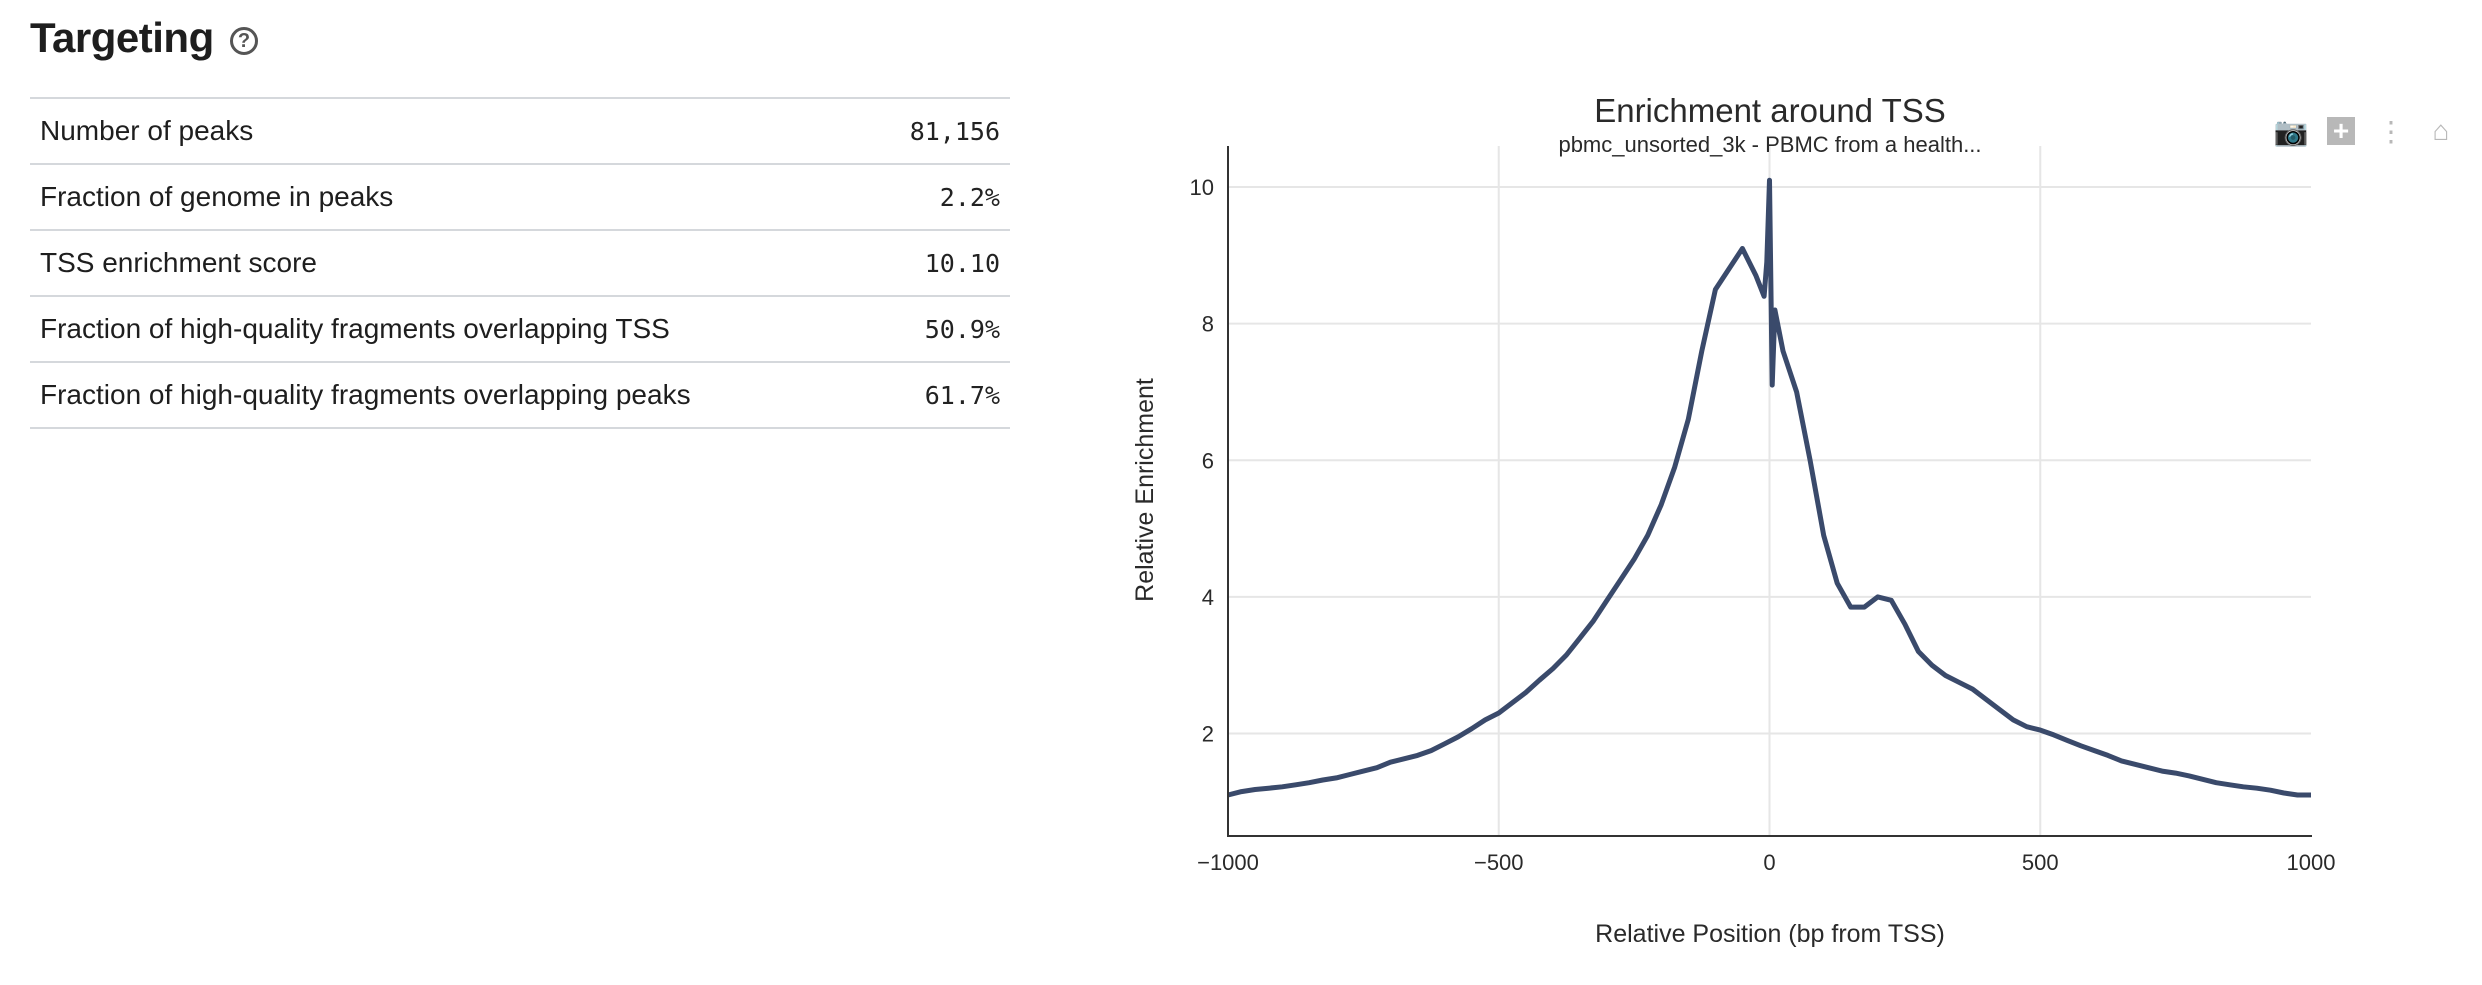 This screenshot has width=2482, height=985. Describe the element at coordinates (178, 262) in the screenshot. I see `metric-label: TSS enrichment score` at that location.